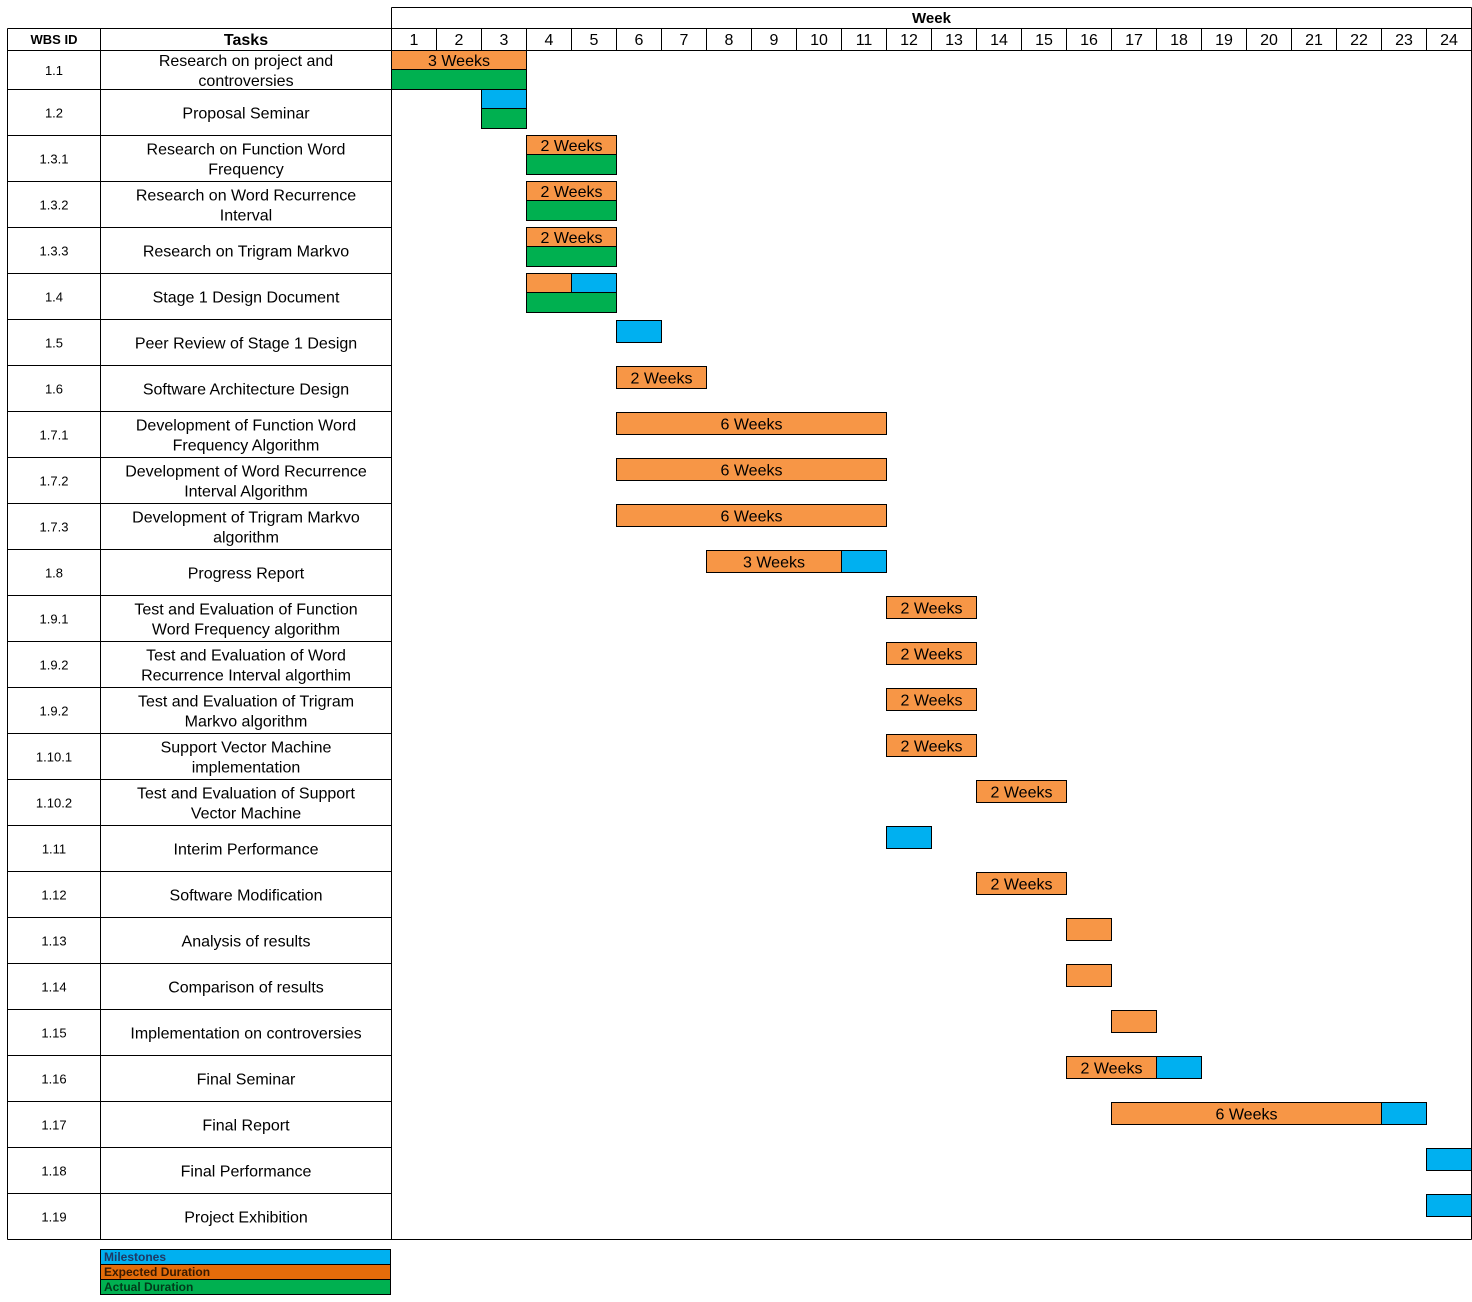 Image resolution: width=1472 pixels, height=1302 pixels. What do you see at coordinates (246, 850) in the screenshot?
I see `task-name: Interim Performance` at bounding box center [246, 850].